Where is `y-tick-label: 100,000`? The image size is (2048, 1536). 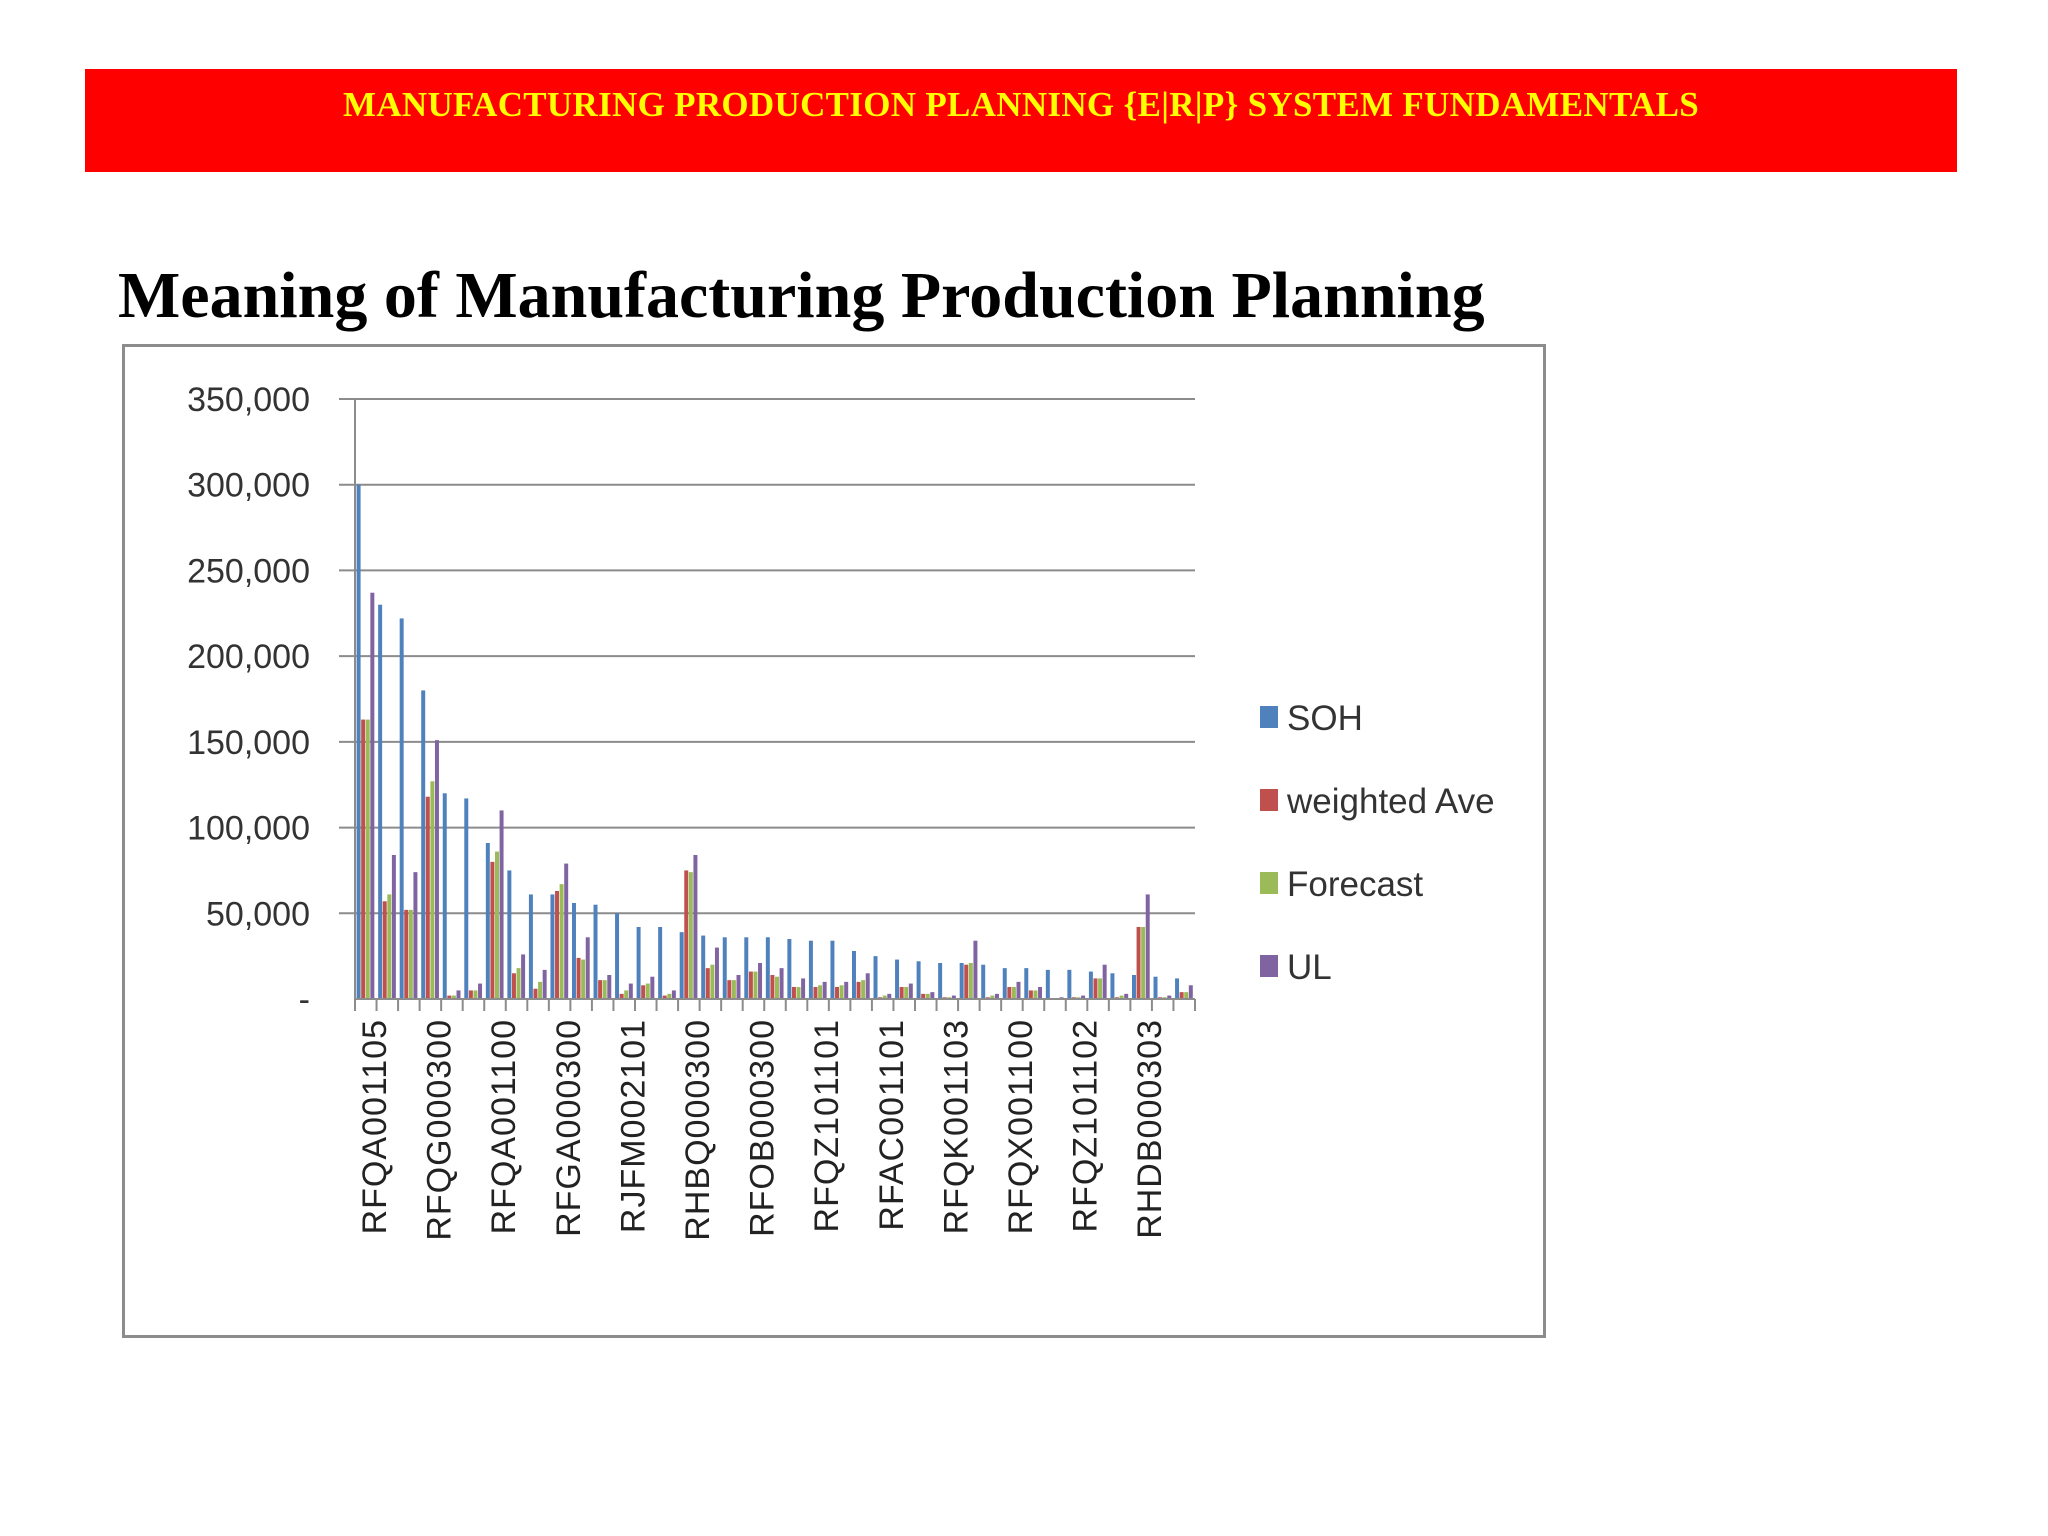 y-tick-label: 100,000 is located at coordinates (248, 829).